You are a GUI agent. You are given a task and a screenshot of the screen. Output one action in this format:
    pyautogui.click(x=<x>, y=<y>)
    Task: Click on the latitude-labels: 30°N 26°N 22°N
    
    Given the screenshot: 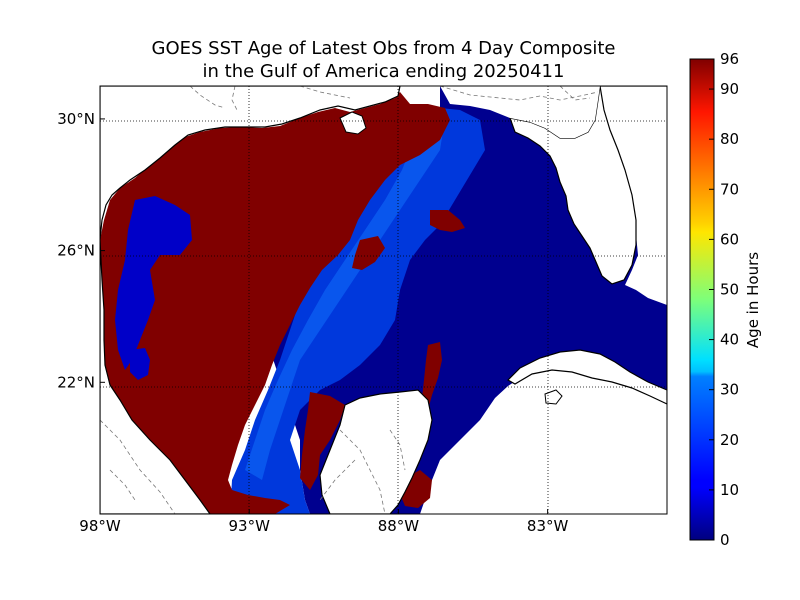 What is the action you would take?
    pyautogui.click(x=81, y=250)
    